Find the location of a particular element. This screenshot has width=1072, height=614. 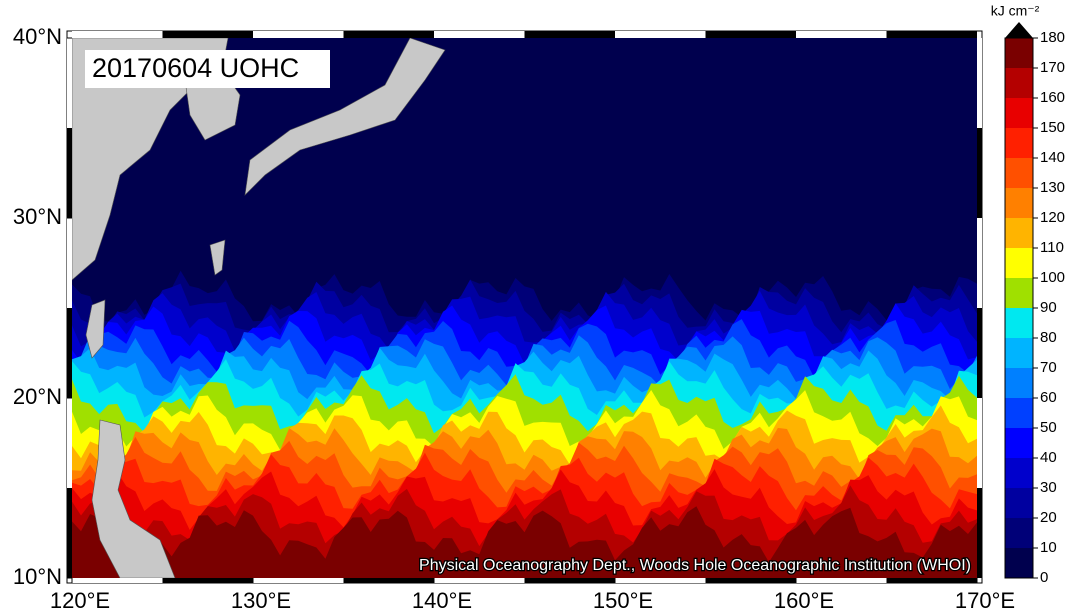

colorbar-over is located at coordinates (1019, 30).